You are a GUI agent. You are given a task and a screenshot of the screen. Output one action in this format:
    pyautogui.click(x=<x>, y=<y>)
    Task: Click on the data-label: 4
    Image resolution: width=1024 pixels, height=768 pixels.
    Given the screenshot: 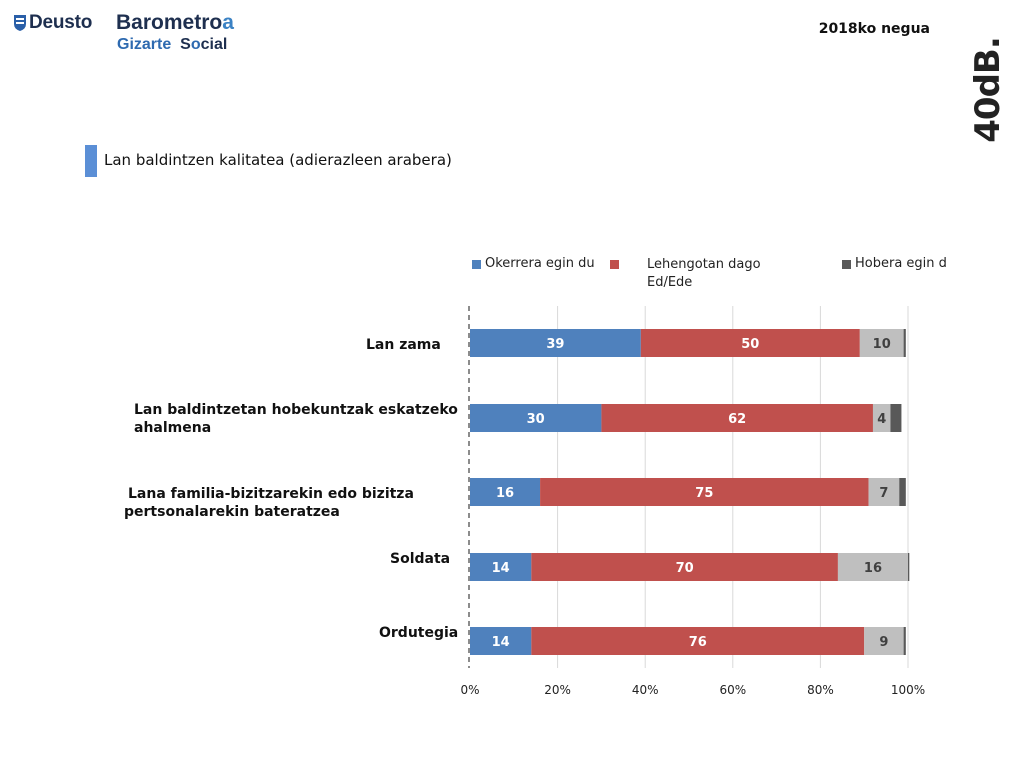 What is the action you would take?
    pyautogui.click(x=881, y=419)
    